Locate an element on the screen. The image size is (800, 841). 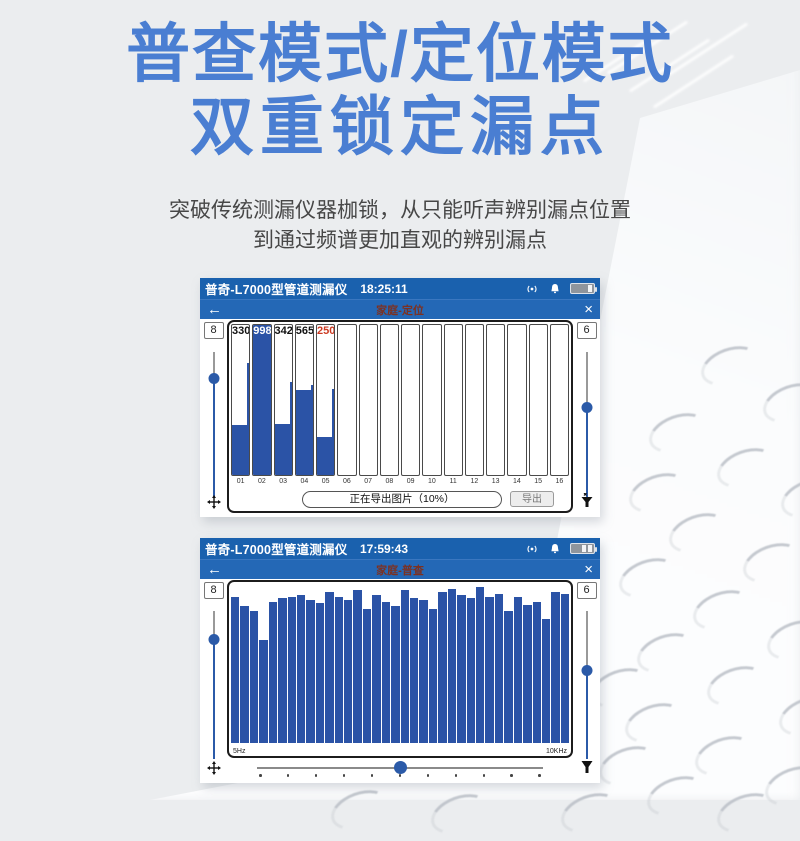
spectrum-cell: 330 is located at coordinates (241, 400).